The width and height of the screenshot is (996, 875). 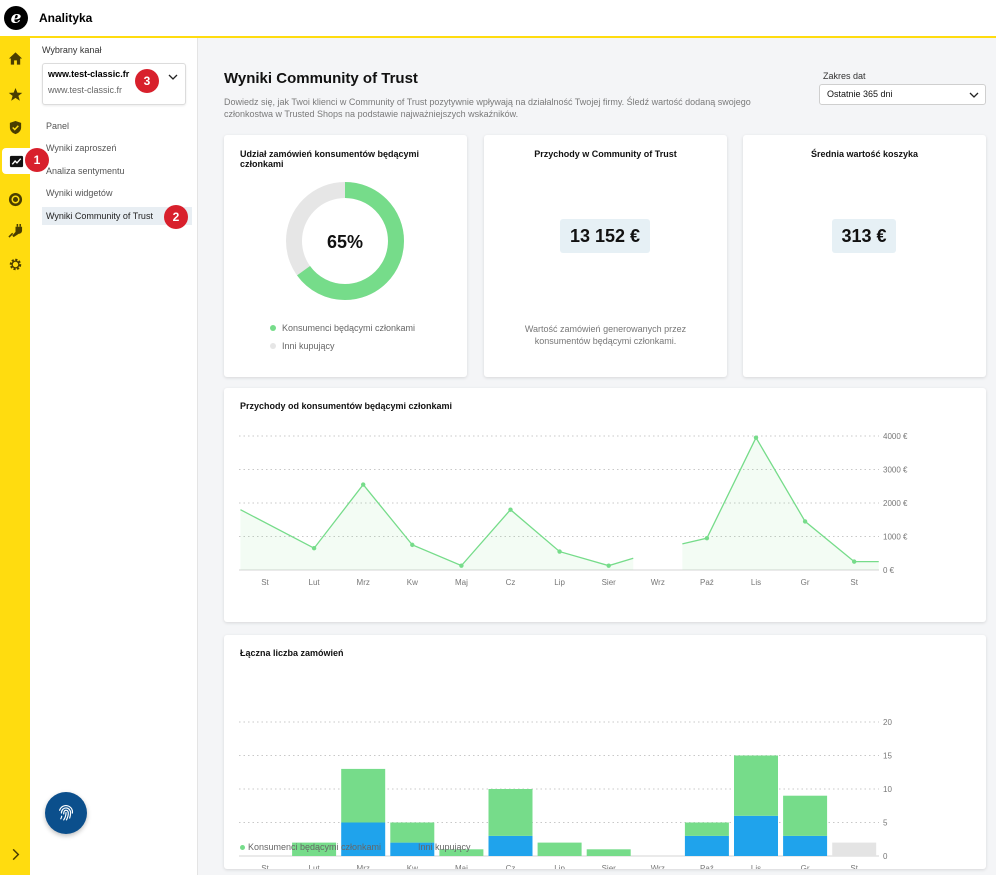 I want to click on line-y-tick: 2000 €, so click(x=895, y=503).